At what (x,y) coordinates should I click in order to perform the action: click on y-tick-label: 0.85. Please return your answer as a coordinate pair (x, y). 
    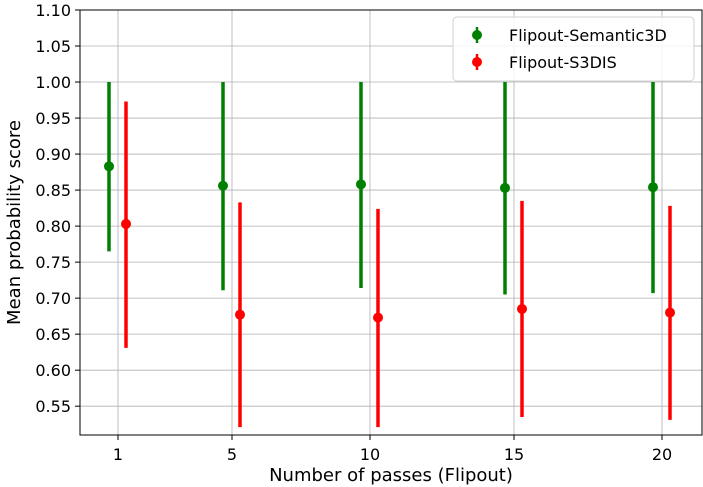
    Looking at the image, I should click on (53, 190).